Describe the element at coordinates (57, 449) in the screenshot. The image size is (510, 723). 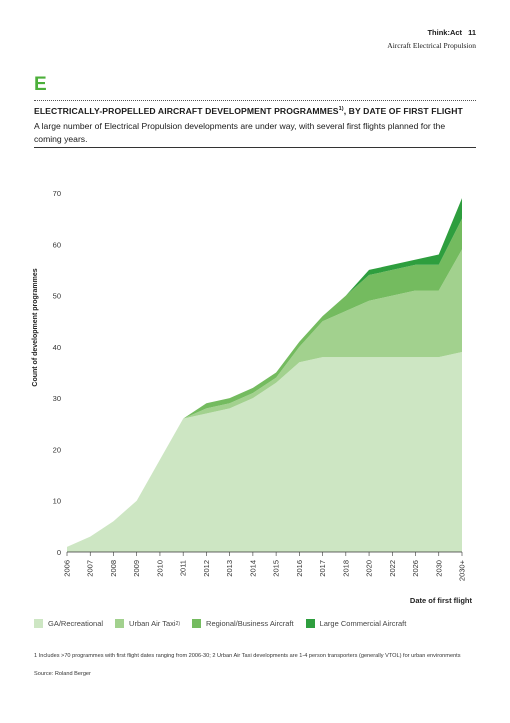
I see `y-tick-label: 20` at that location.